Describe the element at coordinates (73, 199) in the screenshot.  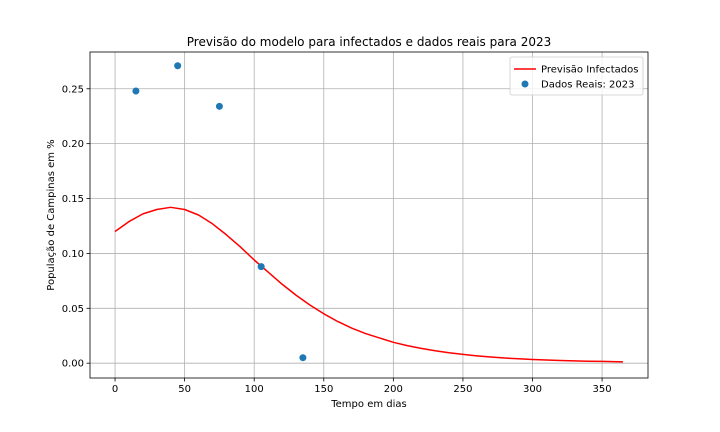
I see `y-tick-label: 0.15` at that location.